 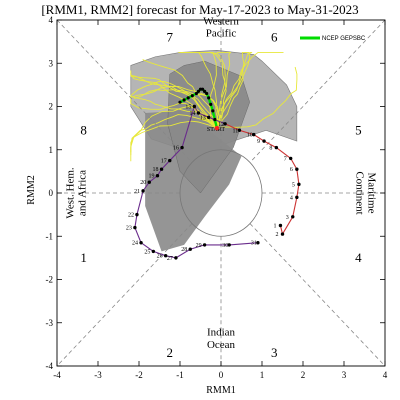 I want to click on observed-day-label: 8, so click(x=270, y=149).